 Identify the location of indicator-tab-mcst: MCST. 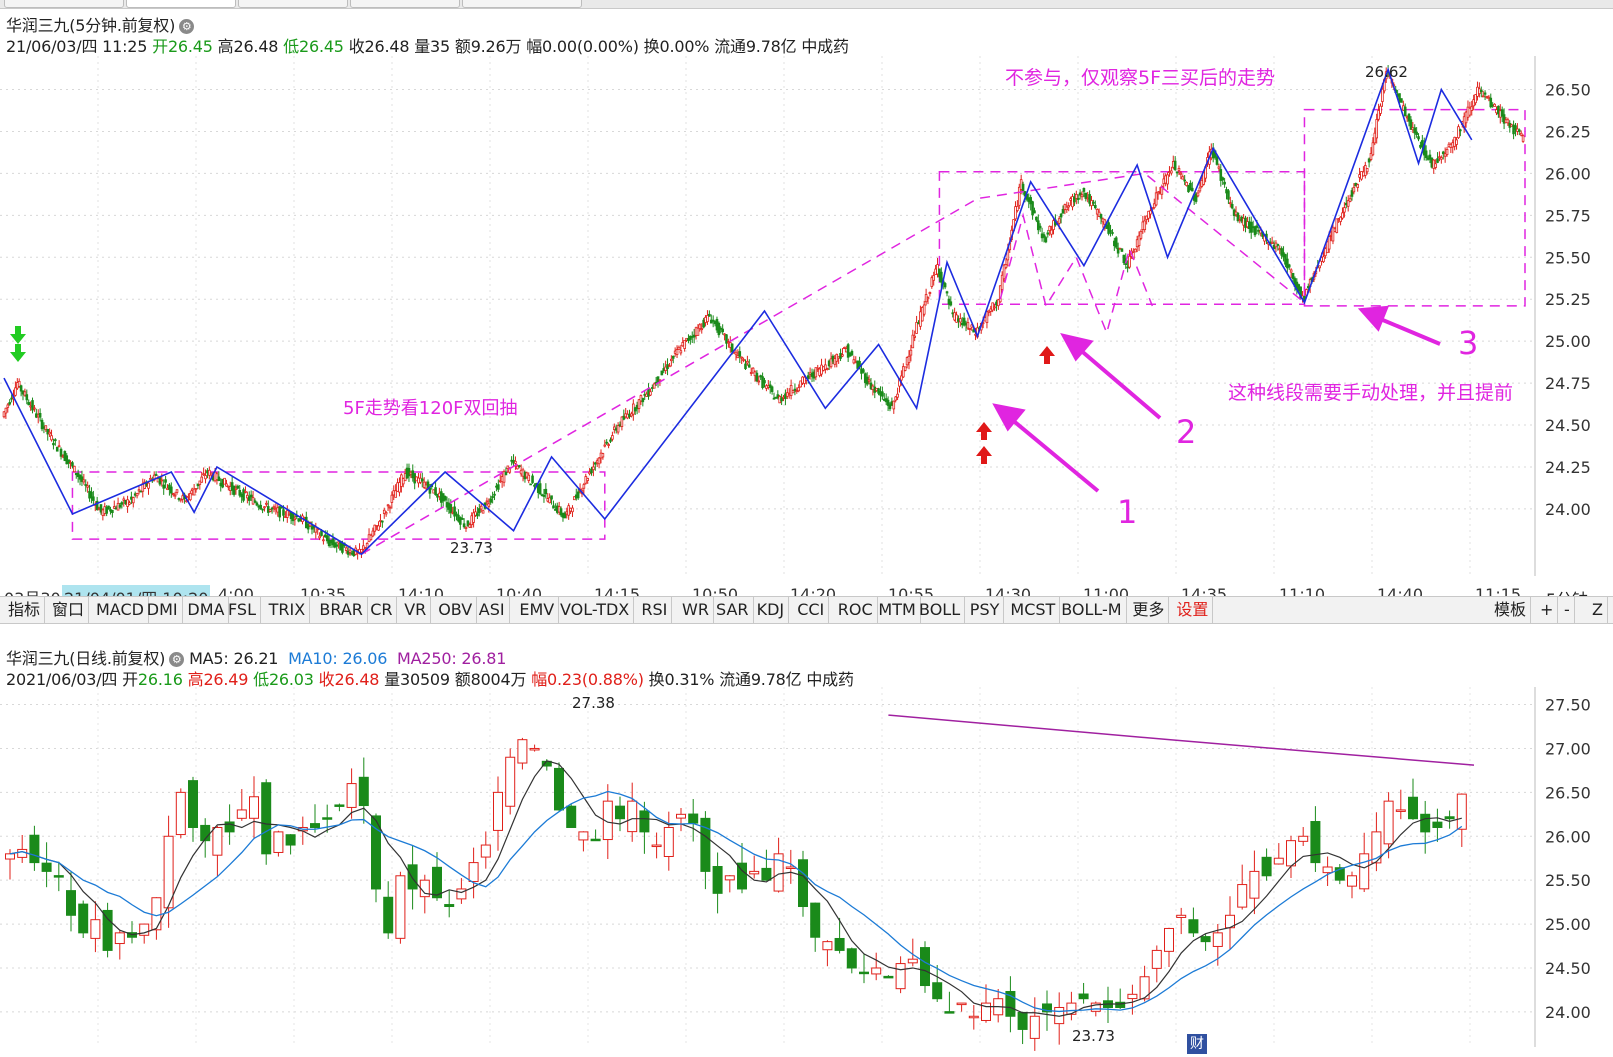
(1033, 610).